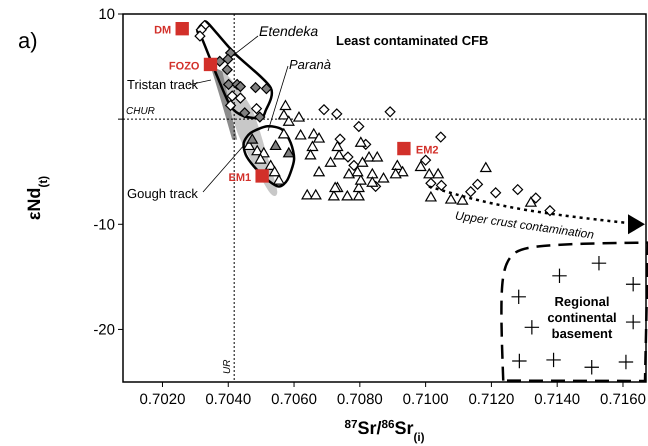 Image resolution: width=648 pixels, height=446 pixels. I want to click on annotation: Tristan track, so click(163, 84).